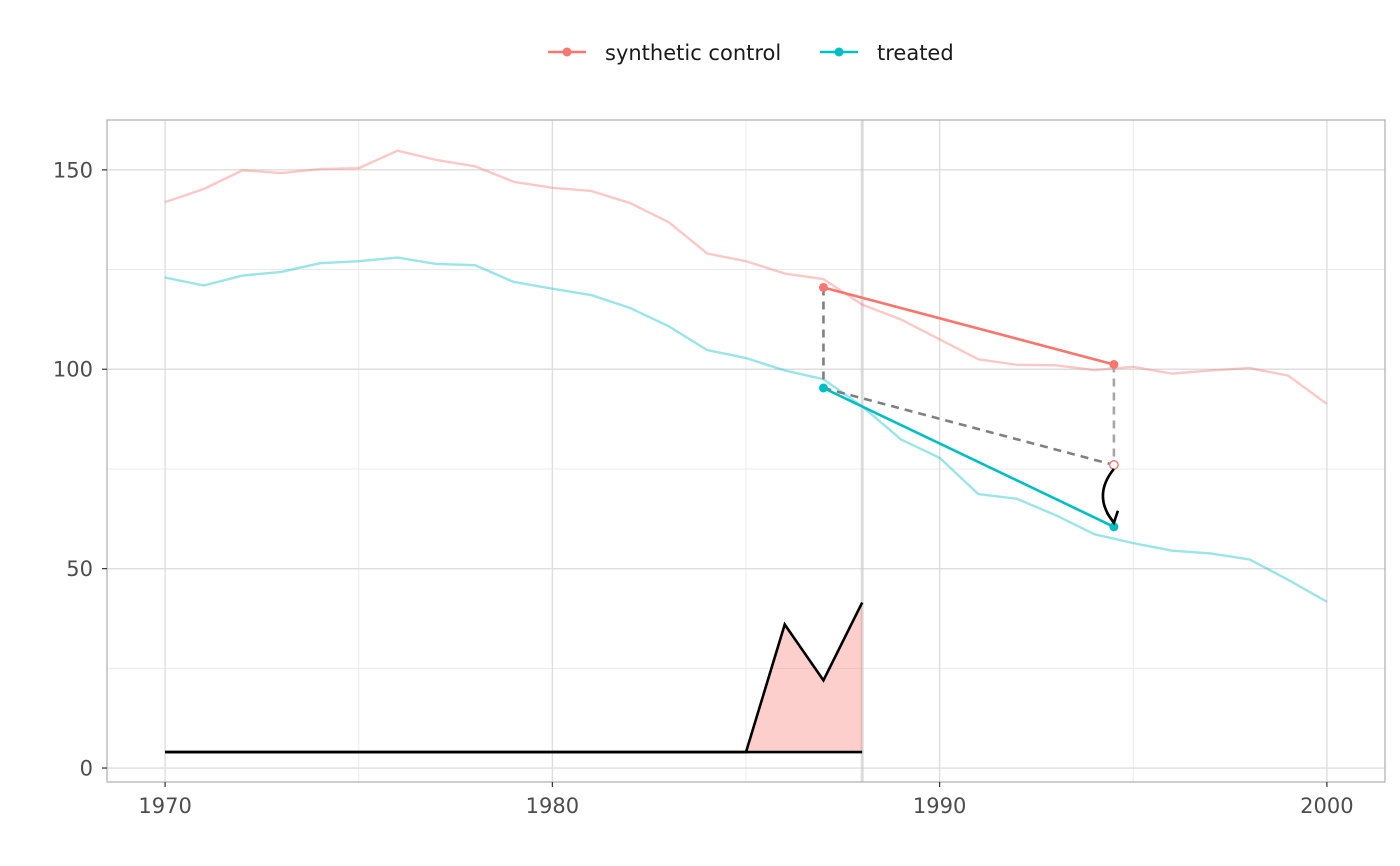  I want to click on synthetic-point-end, so click(1114, 364).